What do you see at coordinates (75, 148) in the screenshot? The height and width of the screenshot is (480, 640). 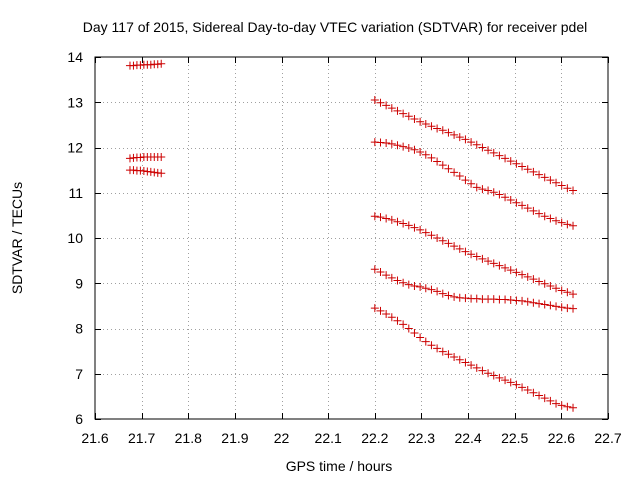 I see `y-tick-label: 12` at bounding box center [75, 148].